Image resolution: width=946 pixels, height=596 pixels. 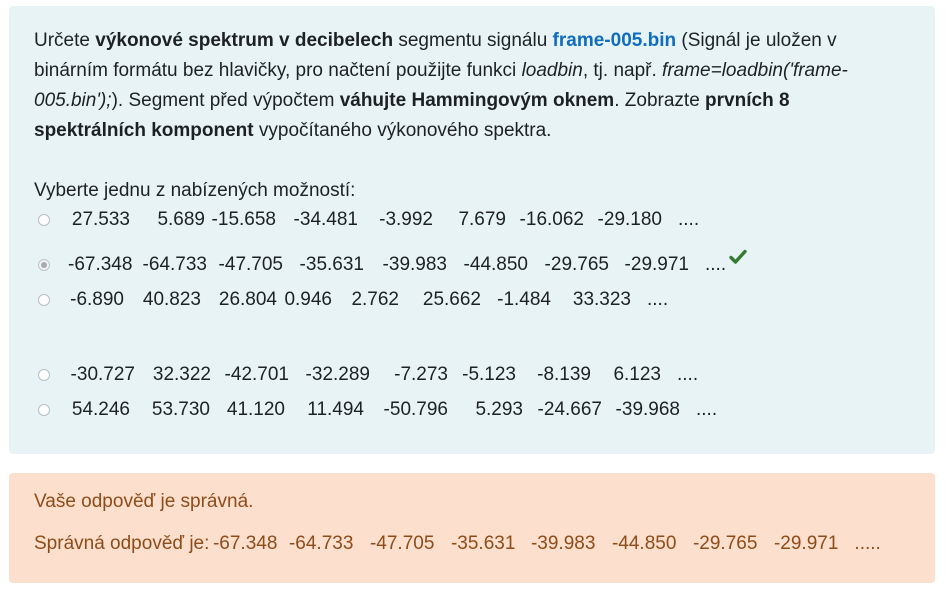 What do you see at coordinates (576, 264) in the screenshot?
I see `option-value: -29.765` at bounding box center [576, 264].